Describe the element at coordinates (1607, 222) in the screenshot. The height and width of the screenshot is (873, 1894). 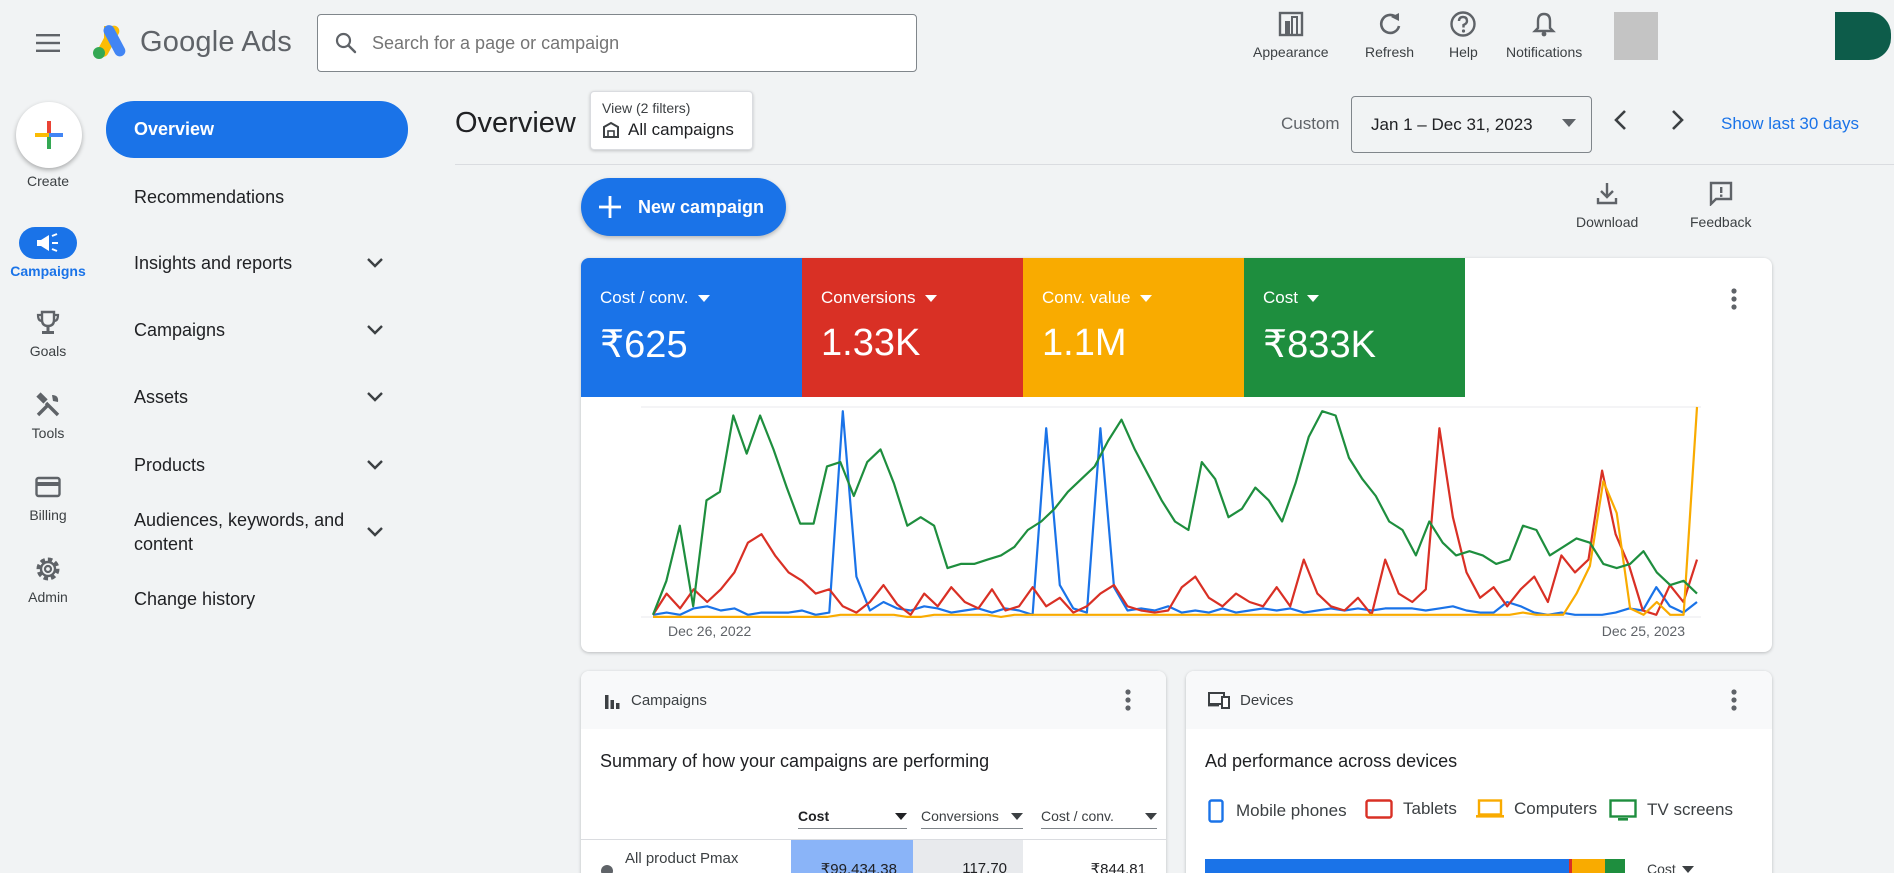
I see `download-label: Download` at that location.